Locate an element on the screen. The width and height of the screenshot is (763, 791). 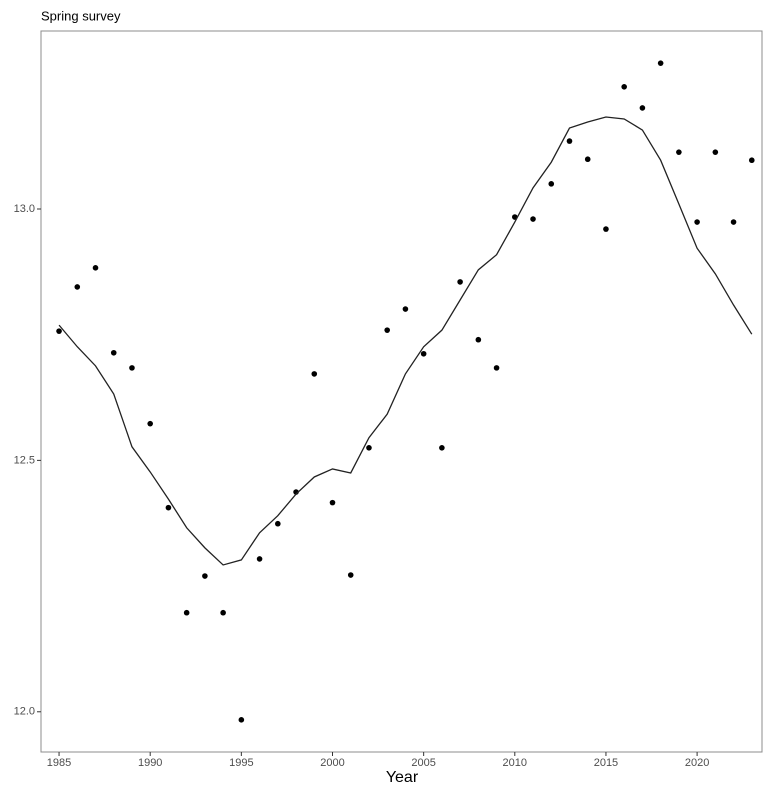
x-tick-label: 2015 is located at coordinates (606, 763).